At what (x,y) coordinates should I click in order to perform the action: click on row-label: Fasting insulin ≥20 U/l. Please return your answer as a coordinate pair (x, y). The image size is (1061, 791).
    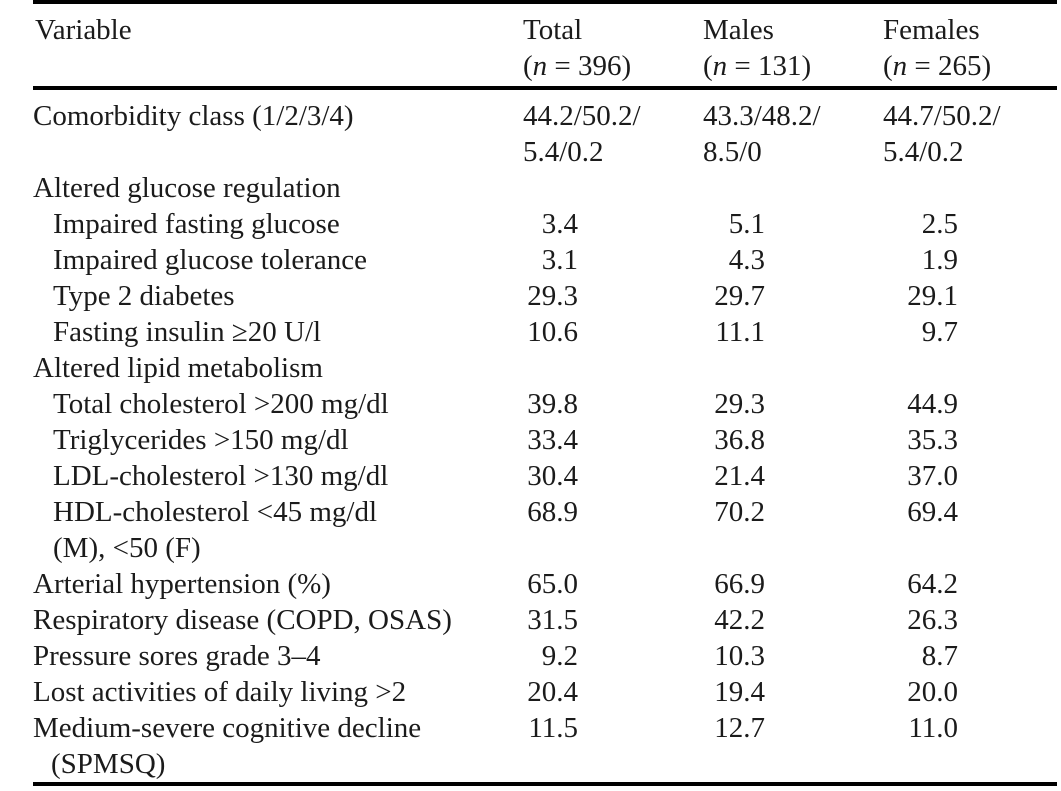
    Looking at the image, I should click on (187, 332).